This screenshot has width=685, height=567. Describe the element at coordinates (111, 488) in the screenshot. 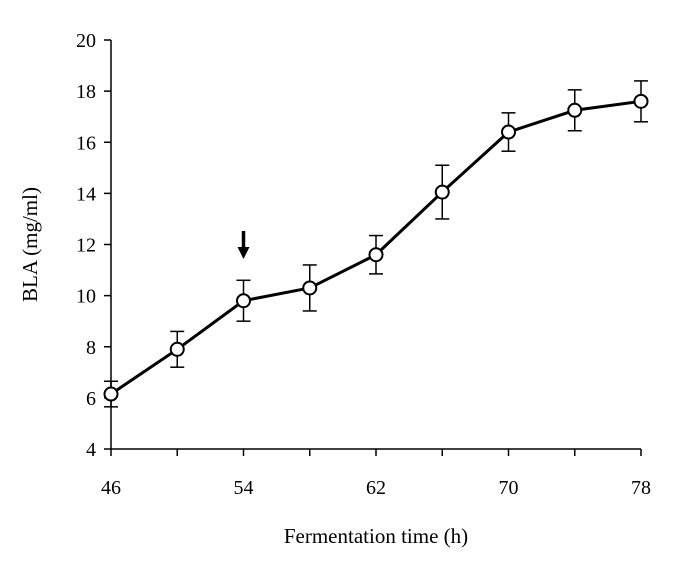

I see `x-tick-label: 46` at that location.